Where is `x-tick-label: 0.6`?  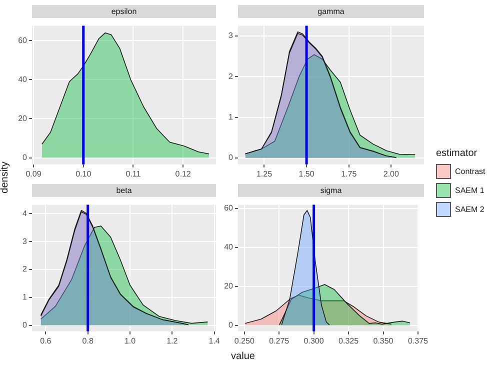
x-tick-label: 0.6 is located at coordinates (46, 341).